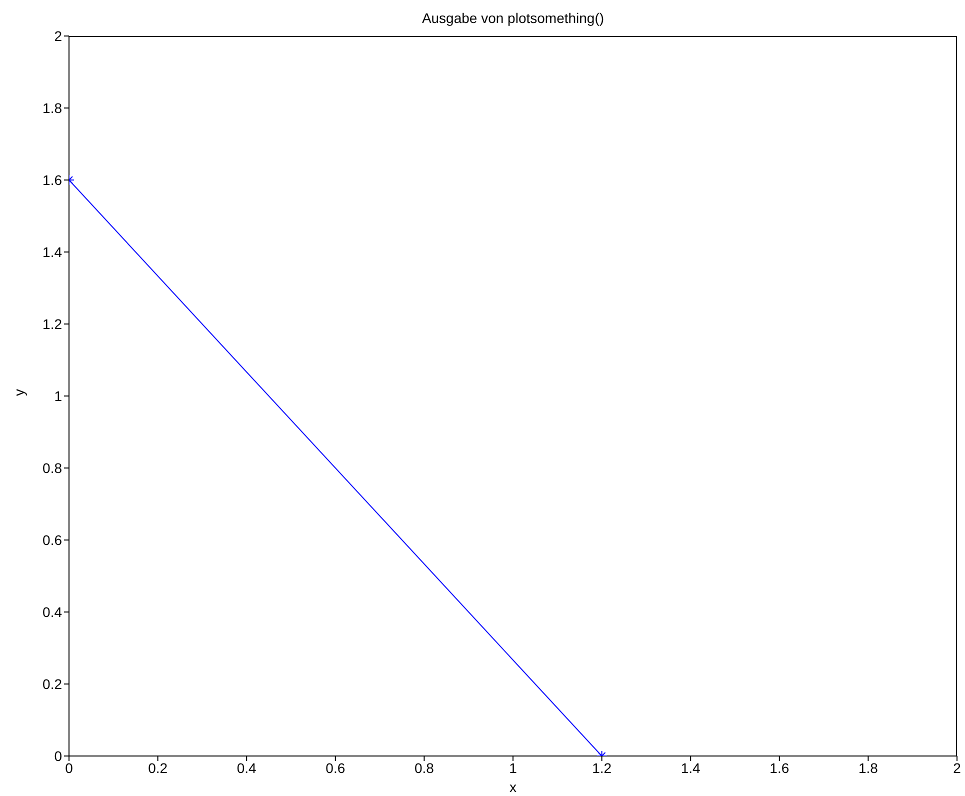 The height and width of the screenshot is (796, 965). I want to click on x-tick-label: 0.2, so click(158, 768).